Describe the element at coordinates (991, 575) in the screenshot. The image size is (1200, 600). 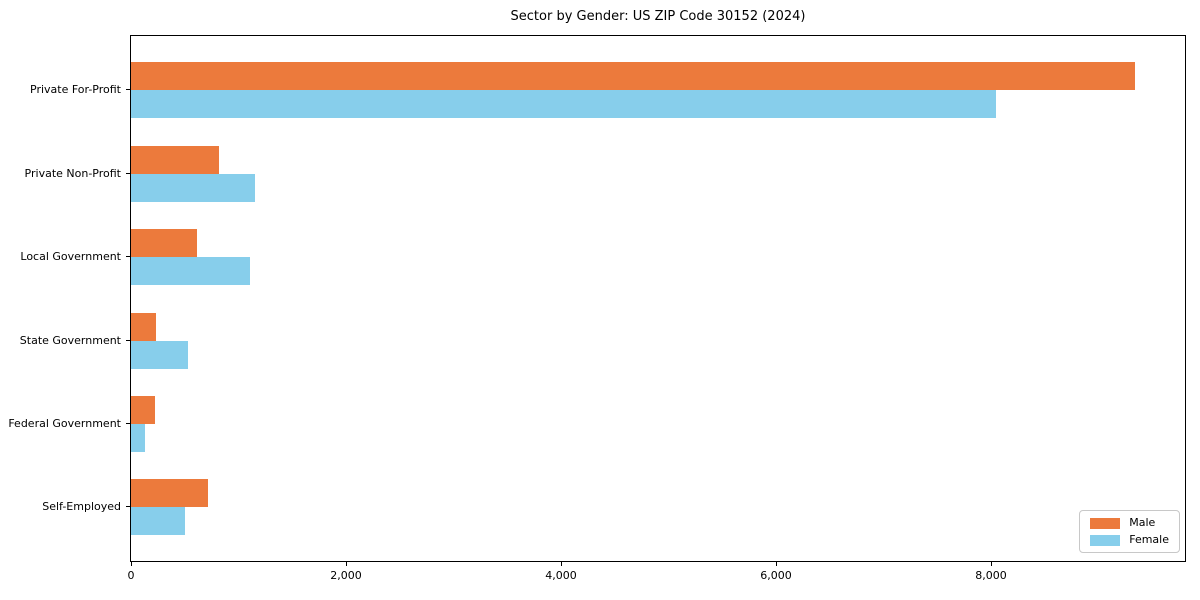
I see `xtick-label-8000: 8,000` at that location.